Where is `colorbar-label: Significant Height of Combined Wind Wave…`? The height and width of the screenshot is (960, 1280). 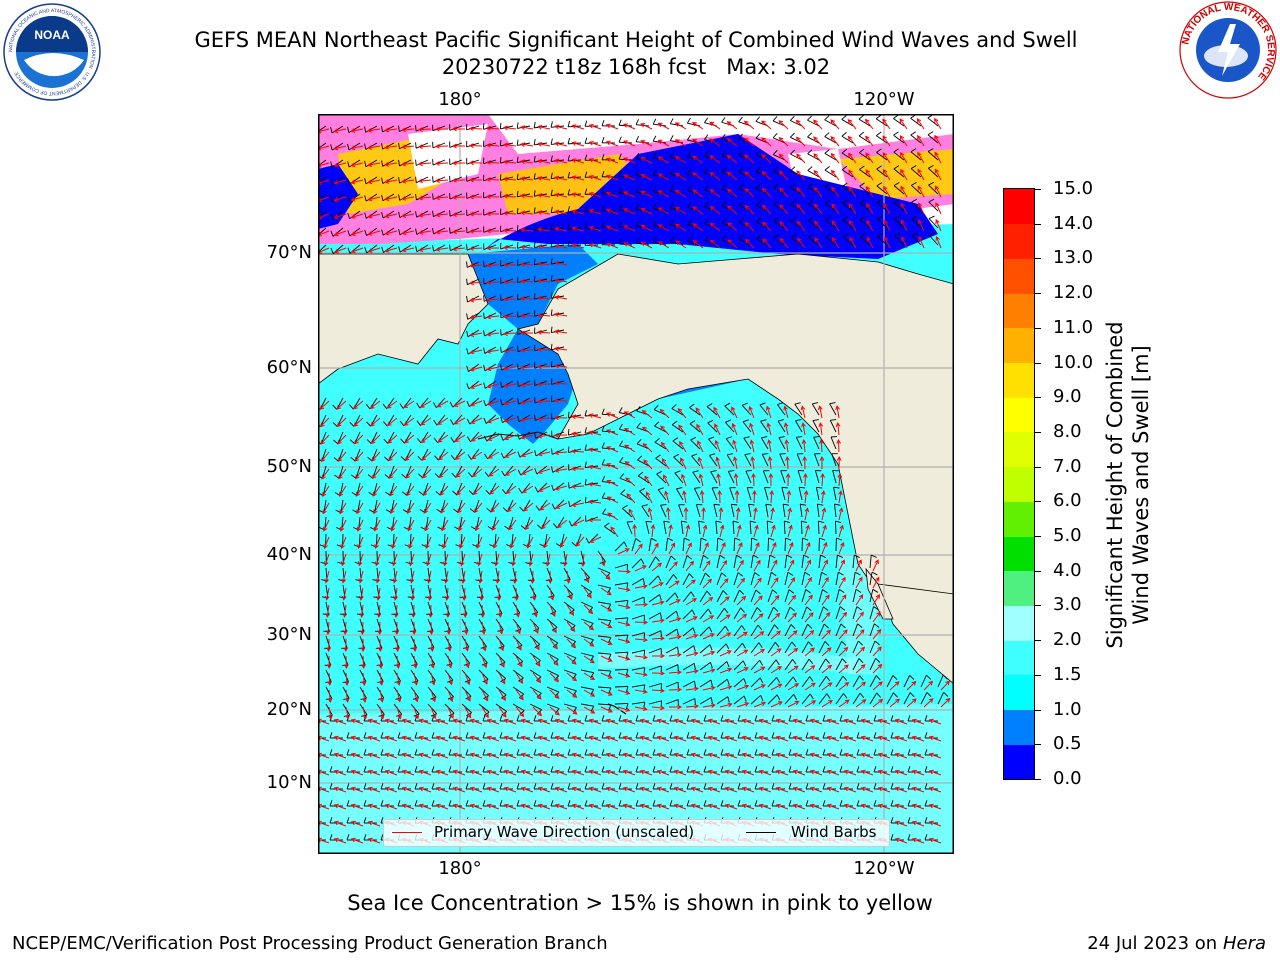 colorbar-label: Significant Height of Combined Wind Wave… is located at coordinates (1128, 484).